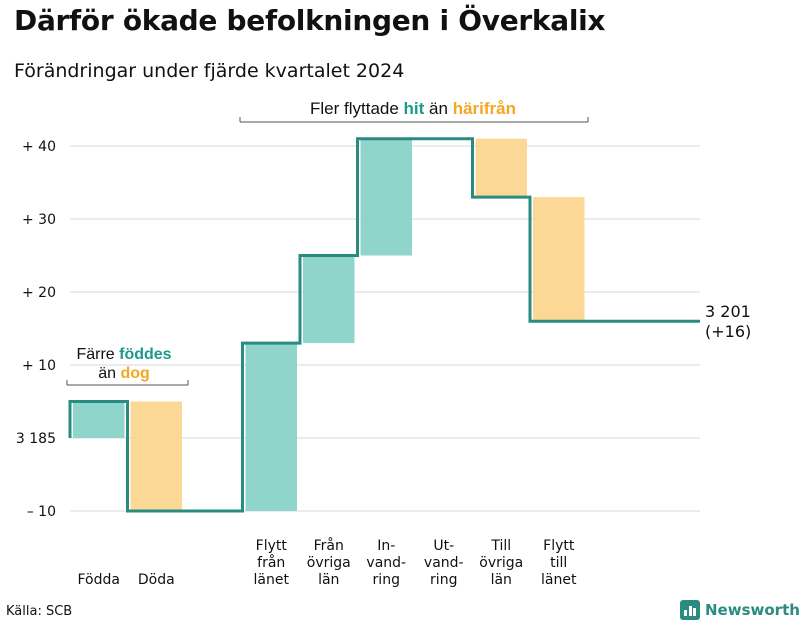 This screenshot has width=800, height=625. Describe the element at coordinates (558, 563) in the screenshot. I see `x-category-label: till` at that location.